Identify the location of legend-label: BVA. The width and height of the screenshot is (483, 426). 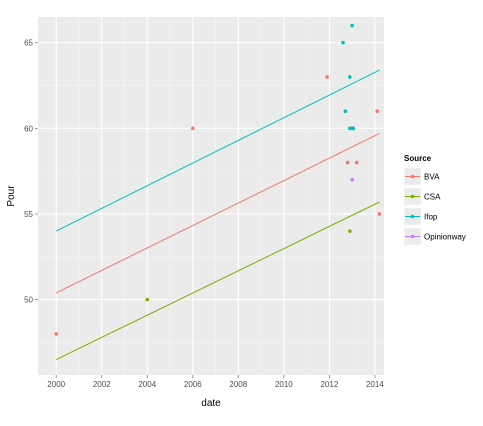
(432, 177).